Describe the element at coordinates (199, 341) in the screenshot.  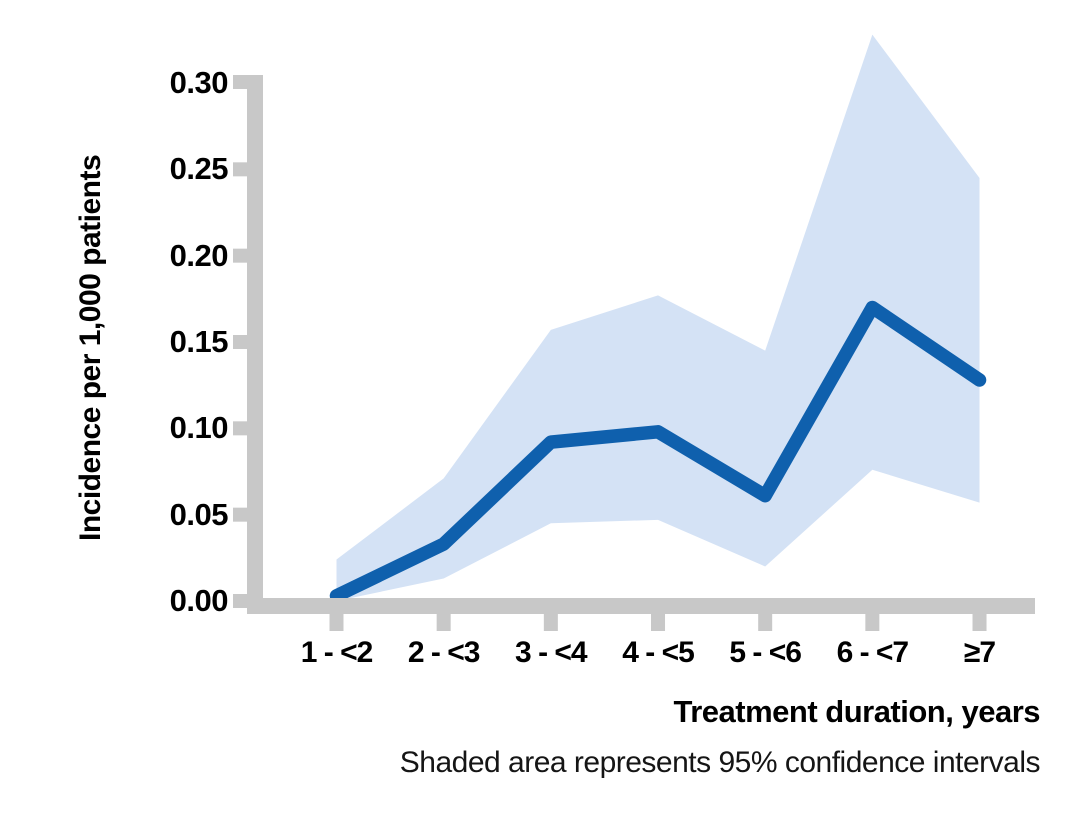
I see `y-tick-label: 0.15` at that location.